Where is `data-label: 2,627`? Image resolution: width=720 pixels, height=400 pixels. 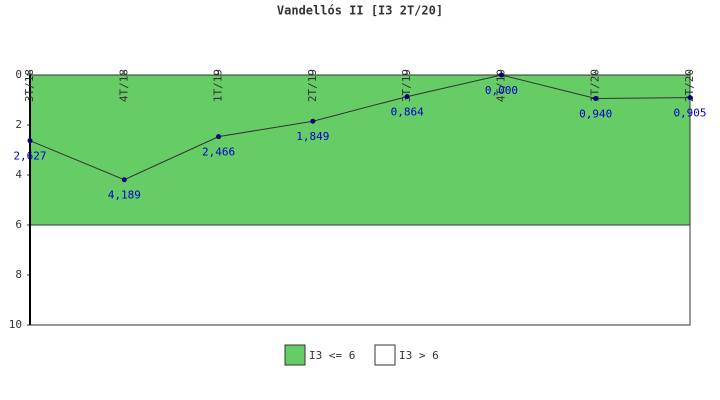
data-label: 2,627 is located at coordinates (29, 156).